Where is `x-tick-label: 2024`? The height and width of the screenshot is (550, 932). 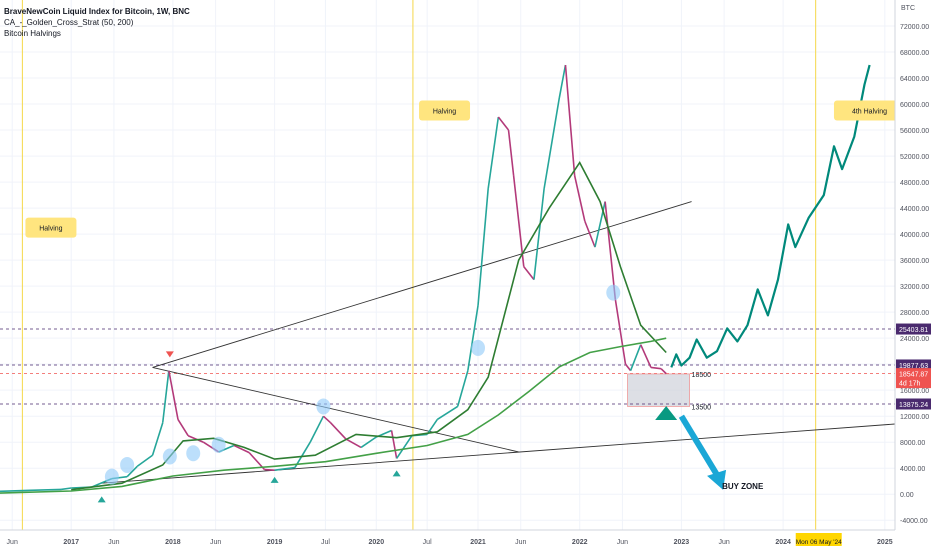
x-tick-label: 2024 is located at coordinates (783, 542).